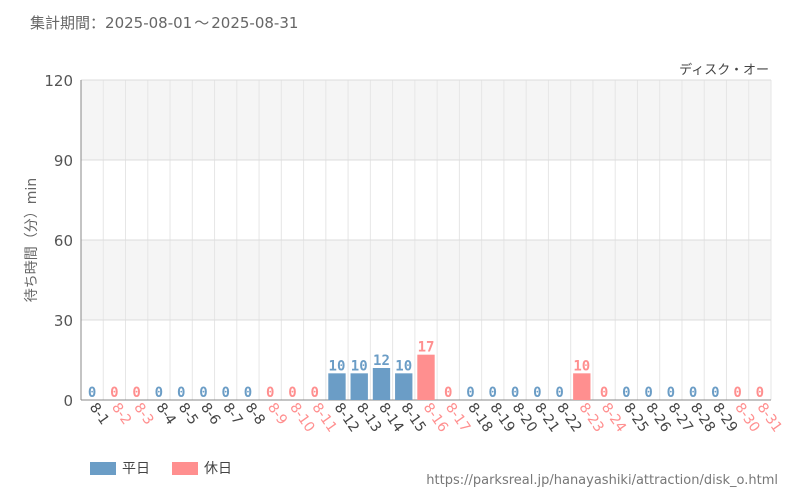 The image size is (800, 500). I want to click on bar-value-8-19: 0, so click(493, 393).